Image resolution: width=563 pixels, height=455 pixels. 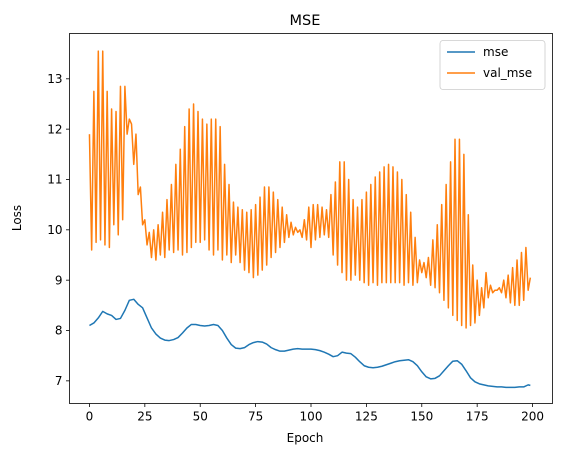 What do you see at coordinates (54, 129) in the screenshot?
I see `y-tick-label: 12` at bounding box center [54, 129].